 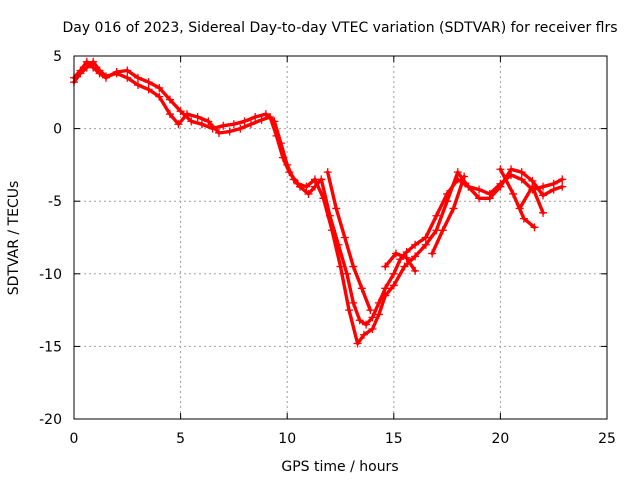 I want to click on y-tick-label: 5, so click(x=57, y=57).